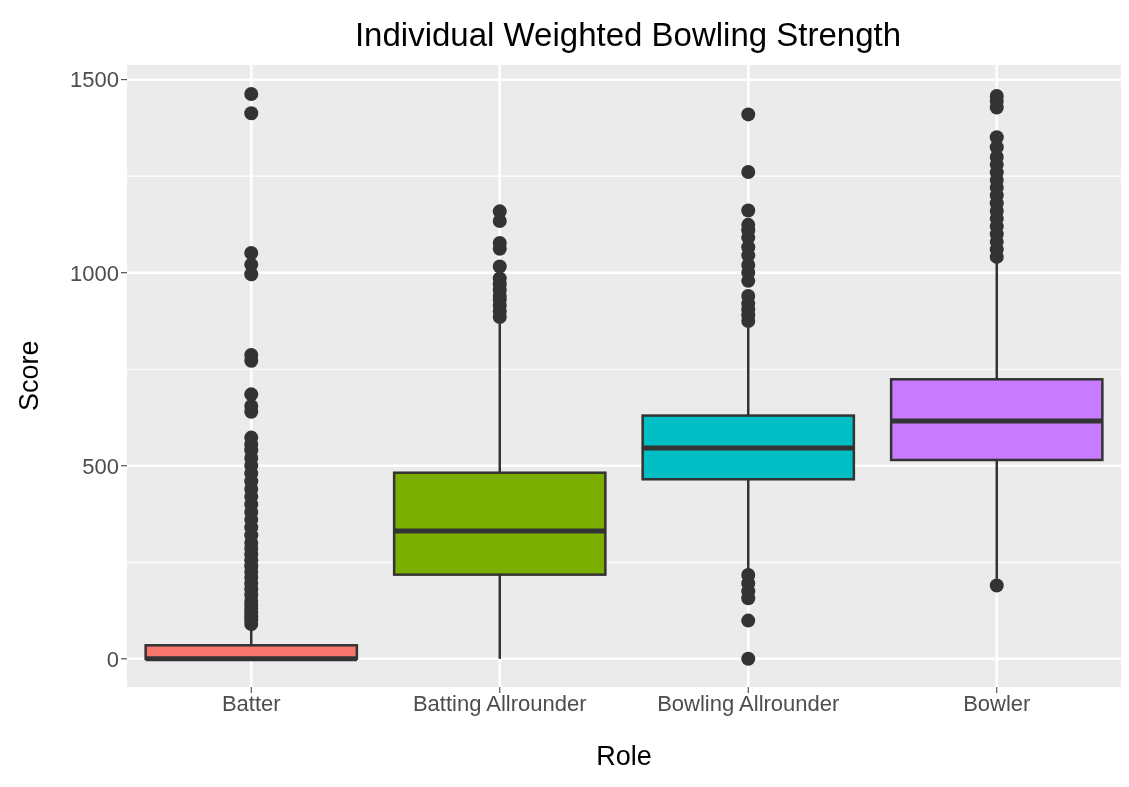  Describe the element at coordinates (251, 703) in the screenshot. I see `x-tick-label: Batter` at that location.